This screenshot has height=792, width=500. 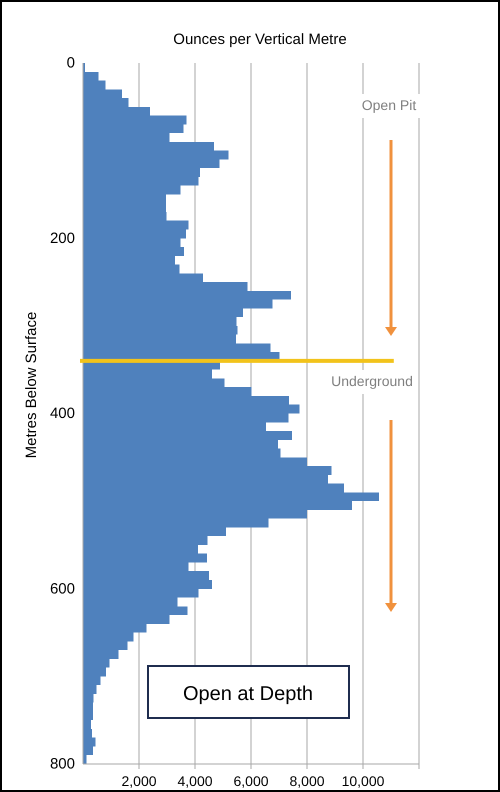 I want to click on y-tick-label: 0, so click(x=70, y=63).